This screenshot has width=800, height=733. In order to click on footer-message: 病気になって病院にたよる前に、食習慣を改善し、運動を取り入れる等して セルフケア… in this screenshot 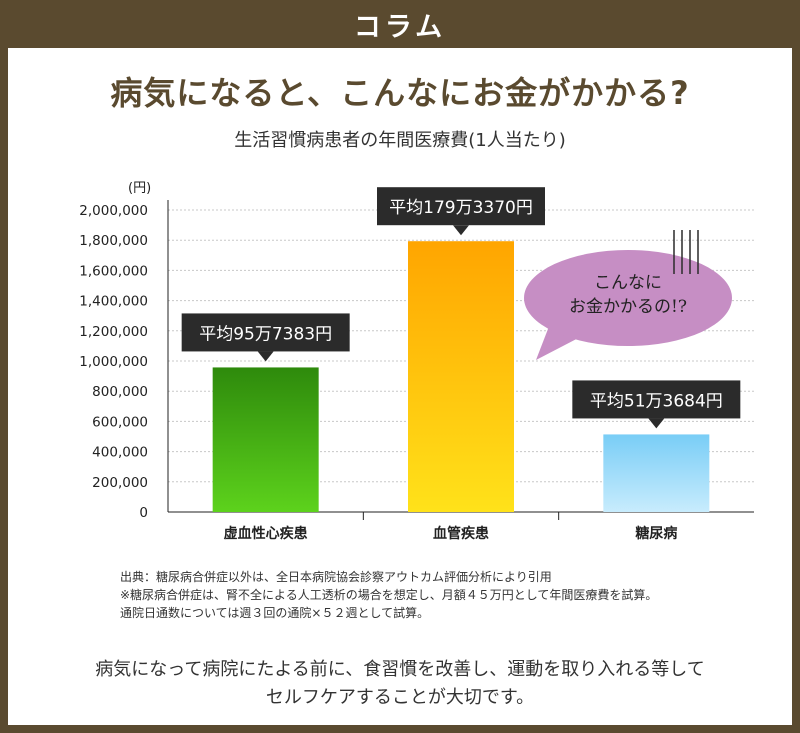, I will do `click(400, 684)`.